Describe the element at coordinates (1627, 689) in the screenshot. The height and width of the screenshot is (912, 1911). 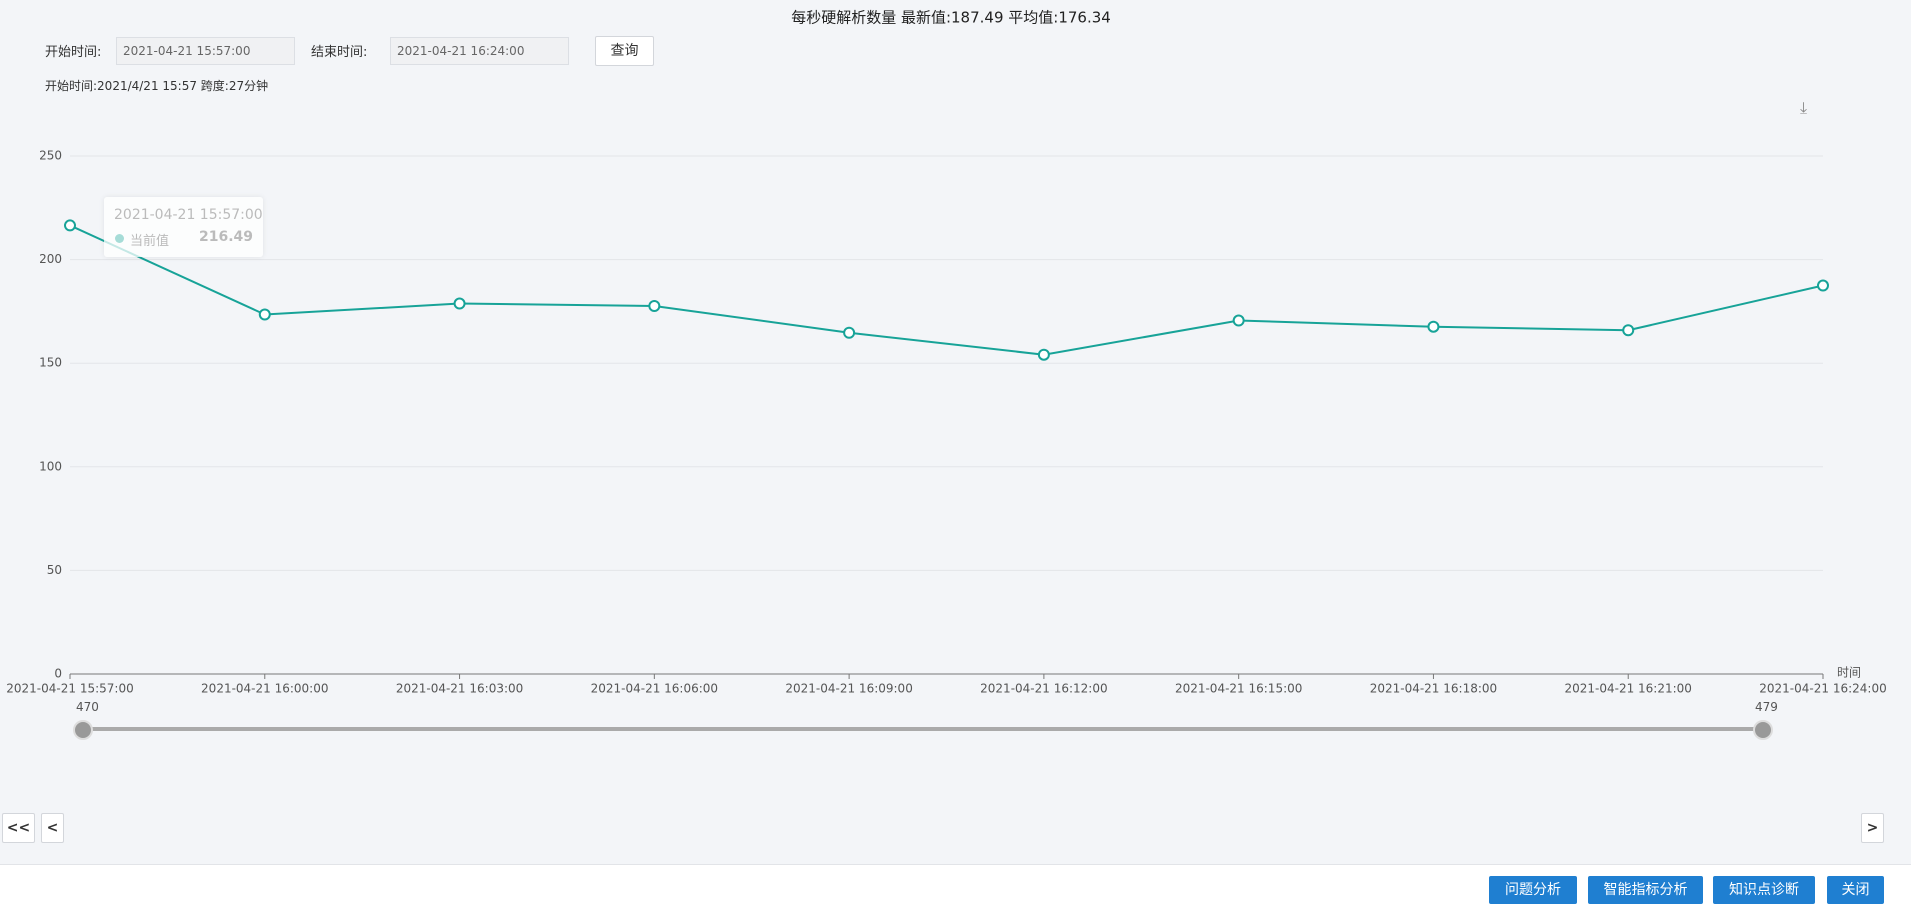
I see `x-tick-label: 2021-04-21 16:21:00` at that location.